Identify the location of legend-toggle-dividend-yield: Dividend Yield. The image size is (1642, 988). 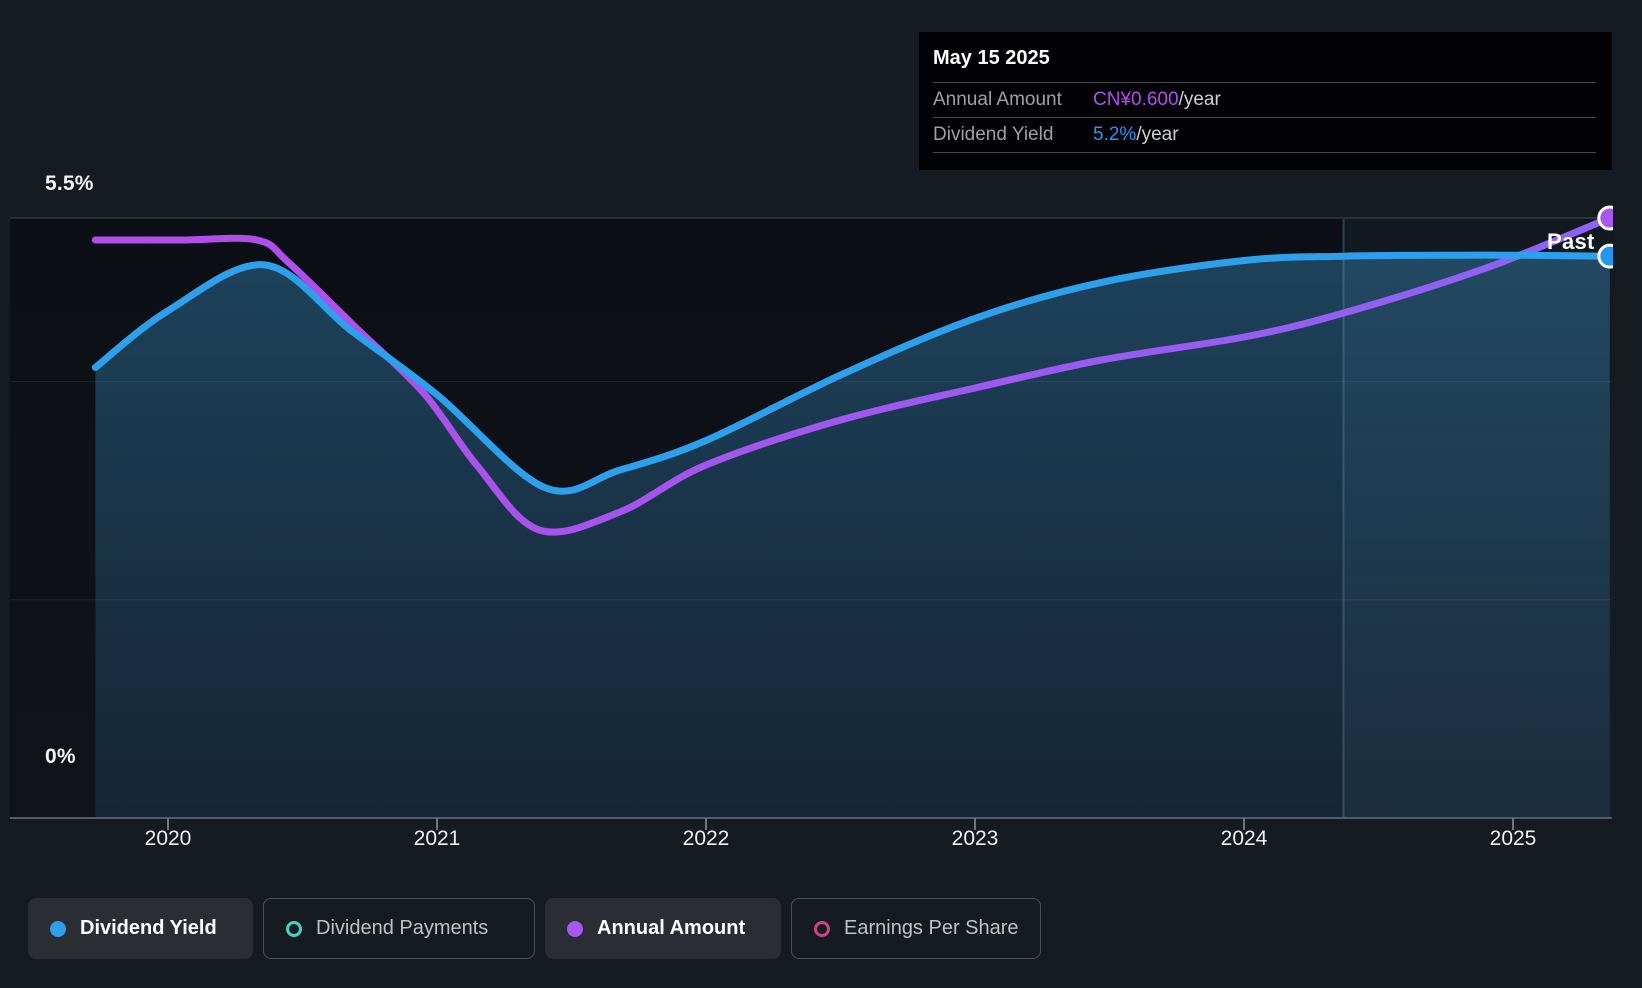
(140, 928).